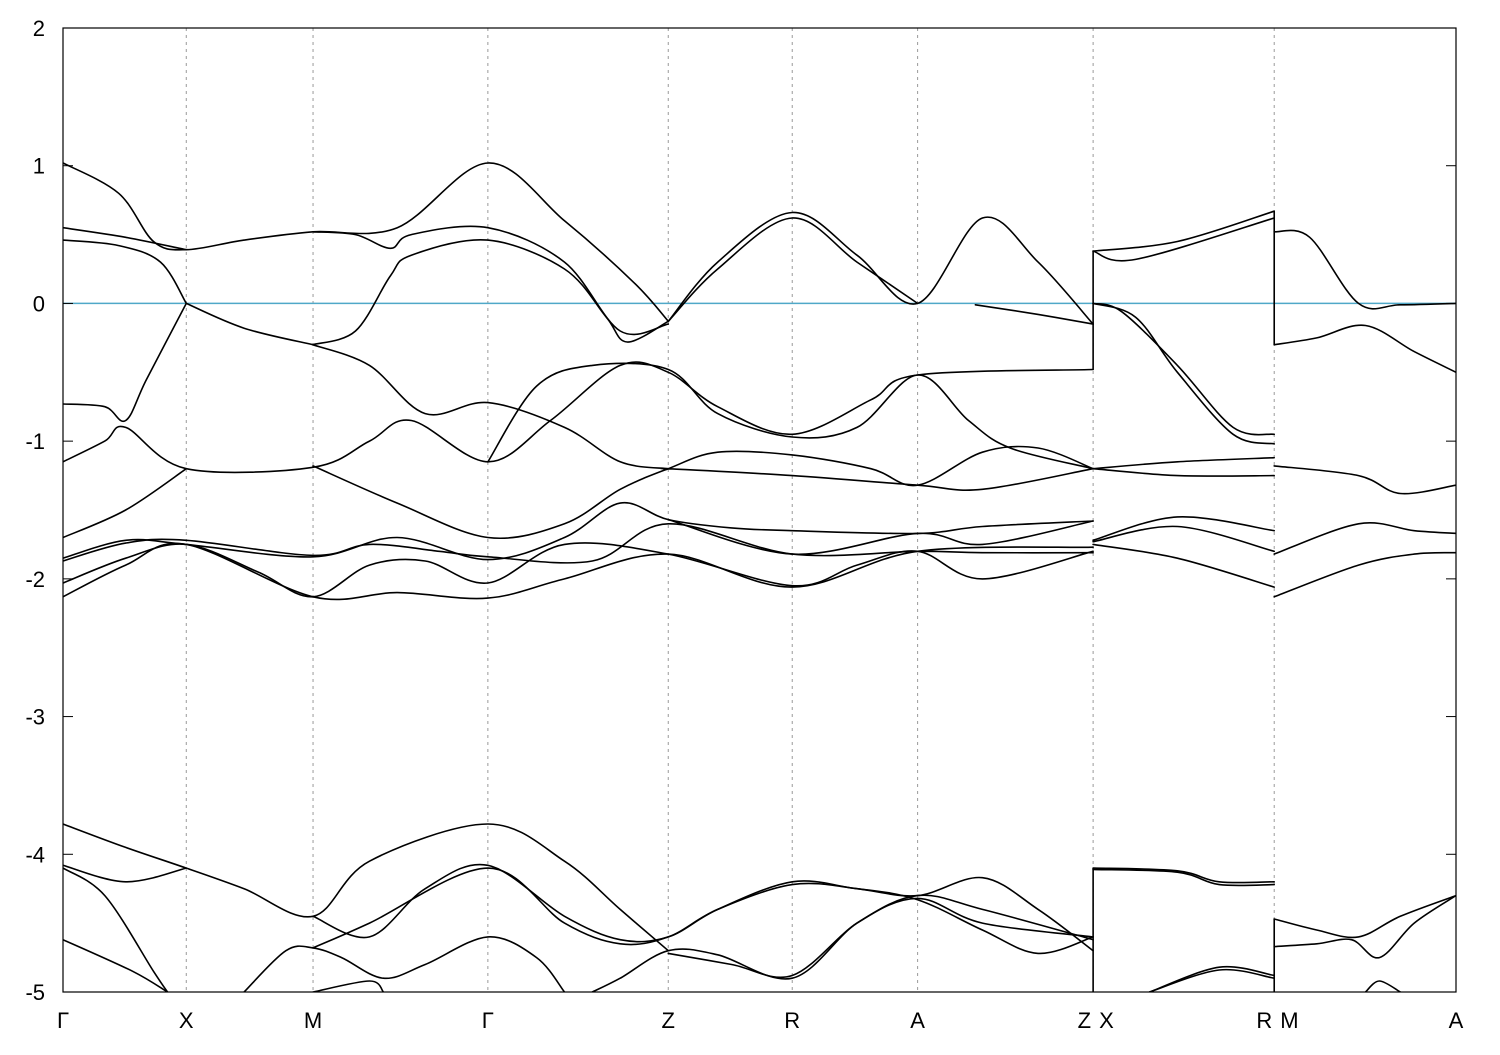 Image resolution: width=1500 pixels, height=1055 pixels. Describe the element at coordinates (39, 303) in the screenshot. I see `y-tick-label: 0` at that location.